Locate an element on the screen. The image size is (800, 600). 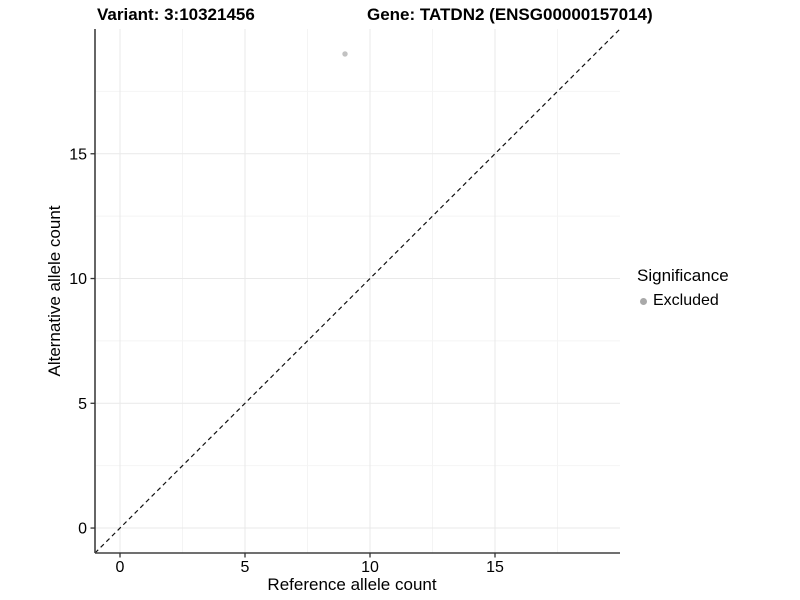
legend-item-excluded: Excluded is located at coordinates (684, 301).